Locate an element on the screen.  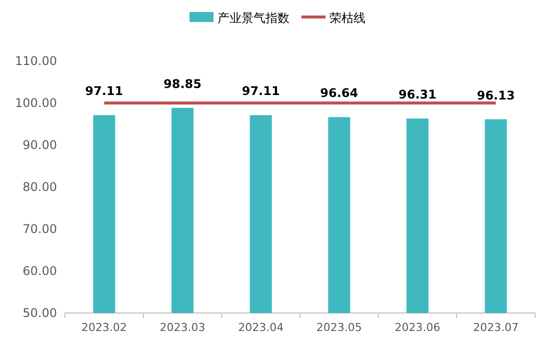
x-tick-label: 2023.06 is located at coordinates (417, 327).